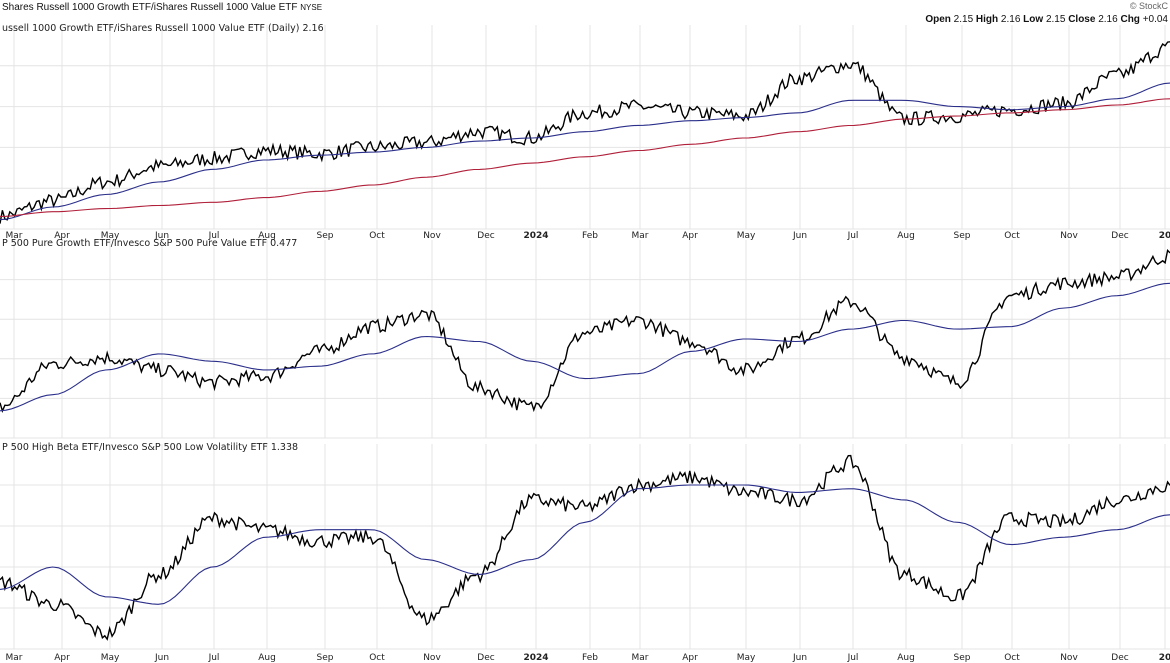  What do you see at coordinates (1081, 19) in the screenshot?
I see `ohlc-label: Close` at bounding box center [1081, 19].